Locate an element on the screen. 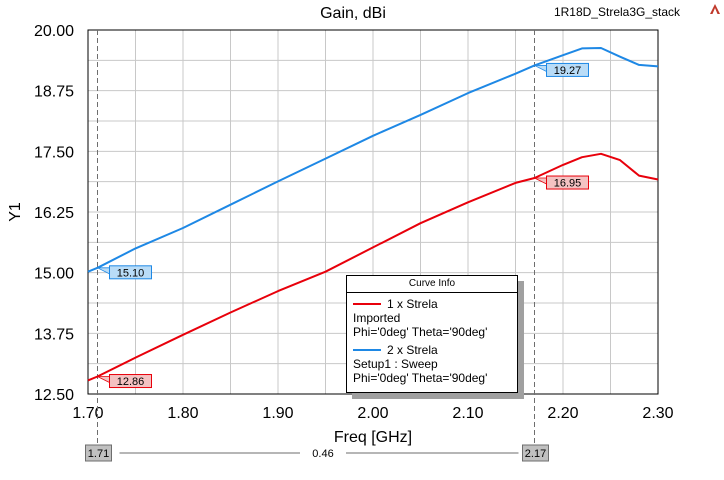 This screenshot has width=724, height=480. chart-title: Gain, dBi is located at coordinates (353, 13).